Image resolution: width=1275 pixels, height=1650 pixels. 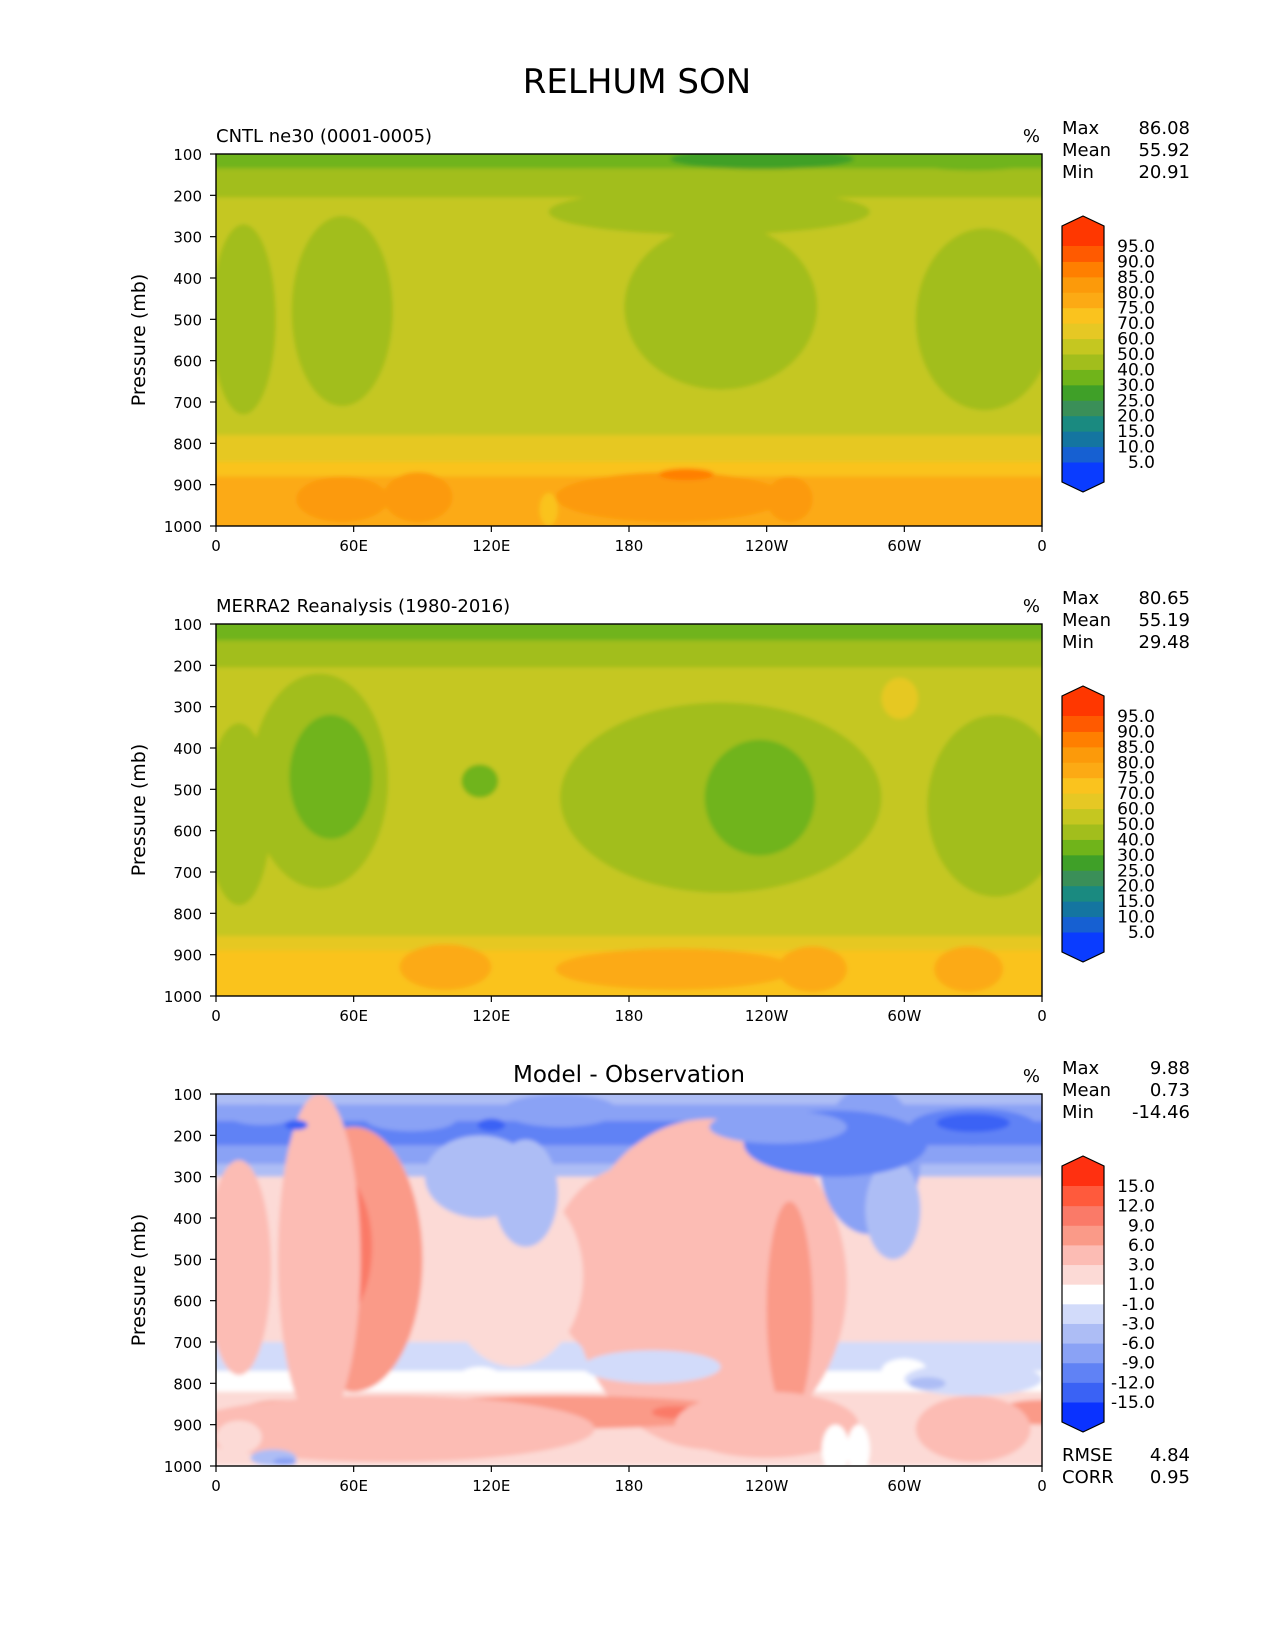 I want to click on colorbar-label: 85.0, so click(x=1136, y=748).